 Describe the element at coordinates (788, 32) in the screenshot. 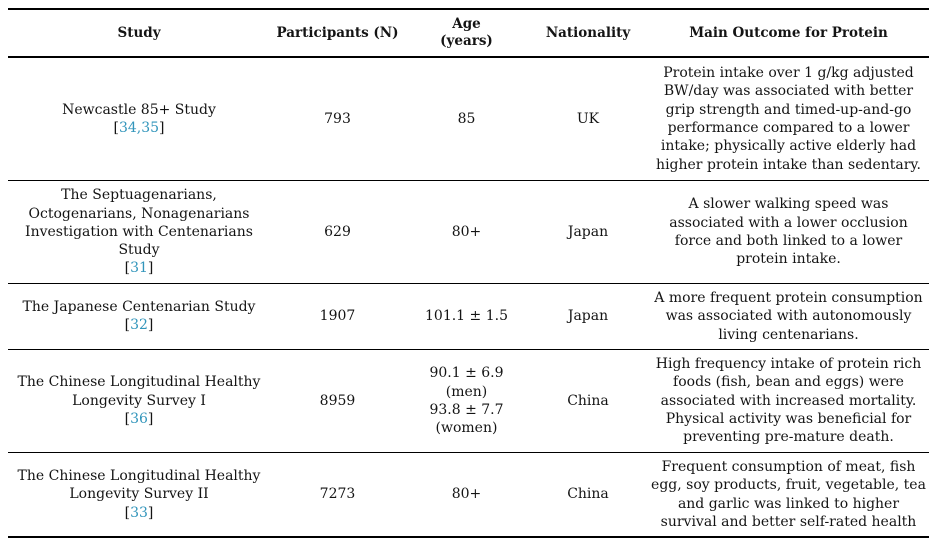

I see `header-main-outcome: Main Outcome for Protein` at that location.